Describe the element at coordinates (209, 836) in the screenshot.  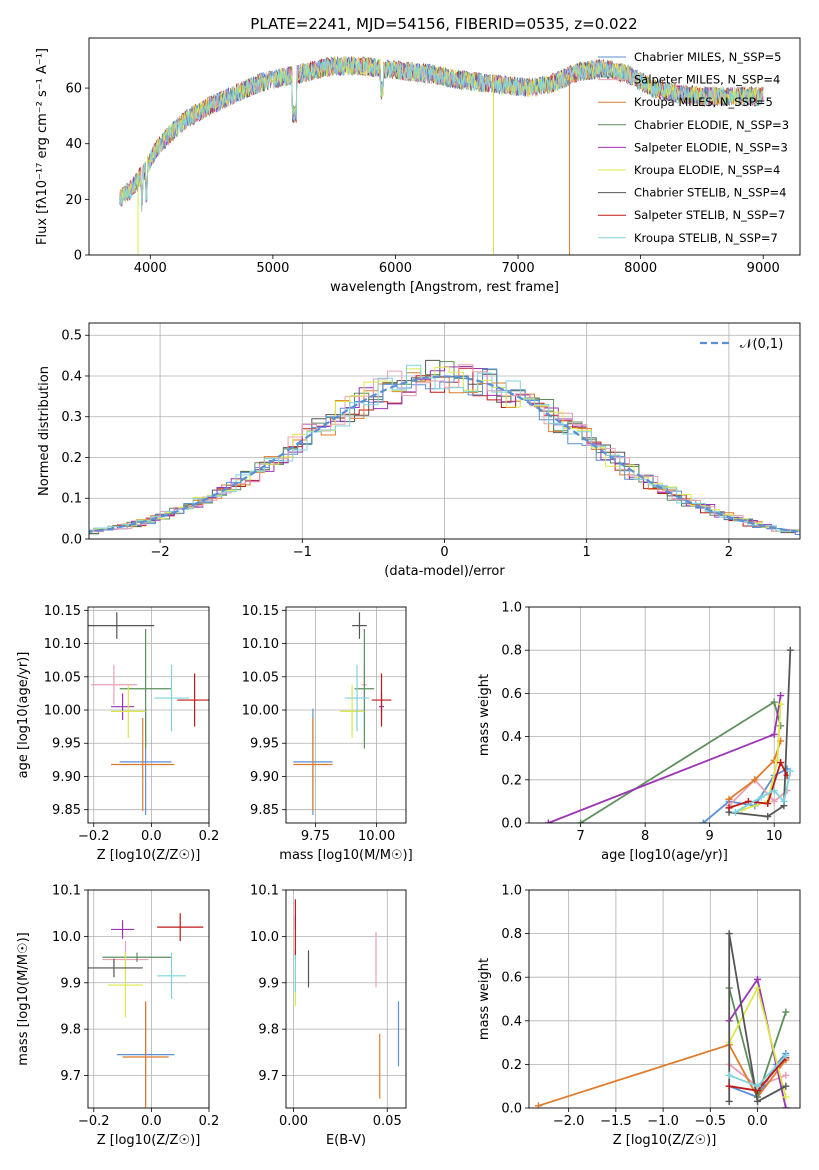
I see `x-tick-label: 0.2` at that location.